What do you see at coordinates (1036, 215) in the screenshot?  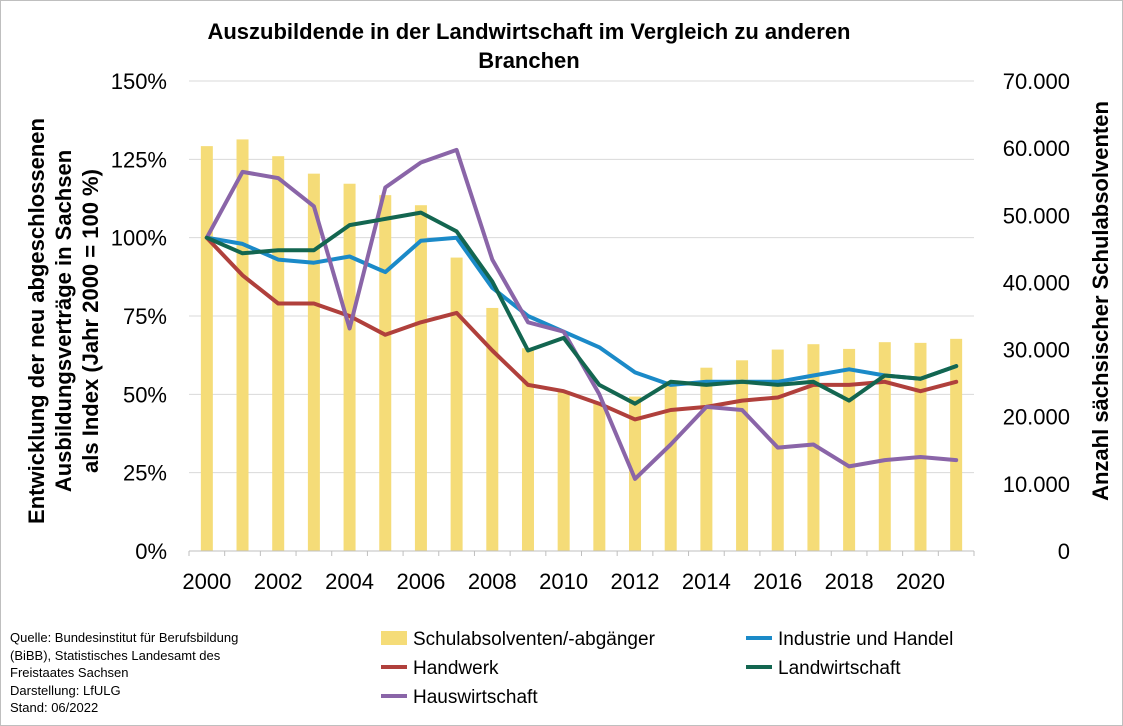 I see `y-right-tick-label-5: 50.000` at bounding box center [1036, 215].